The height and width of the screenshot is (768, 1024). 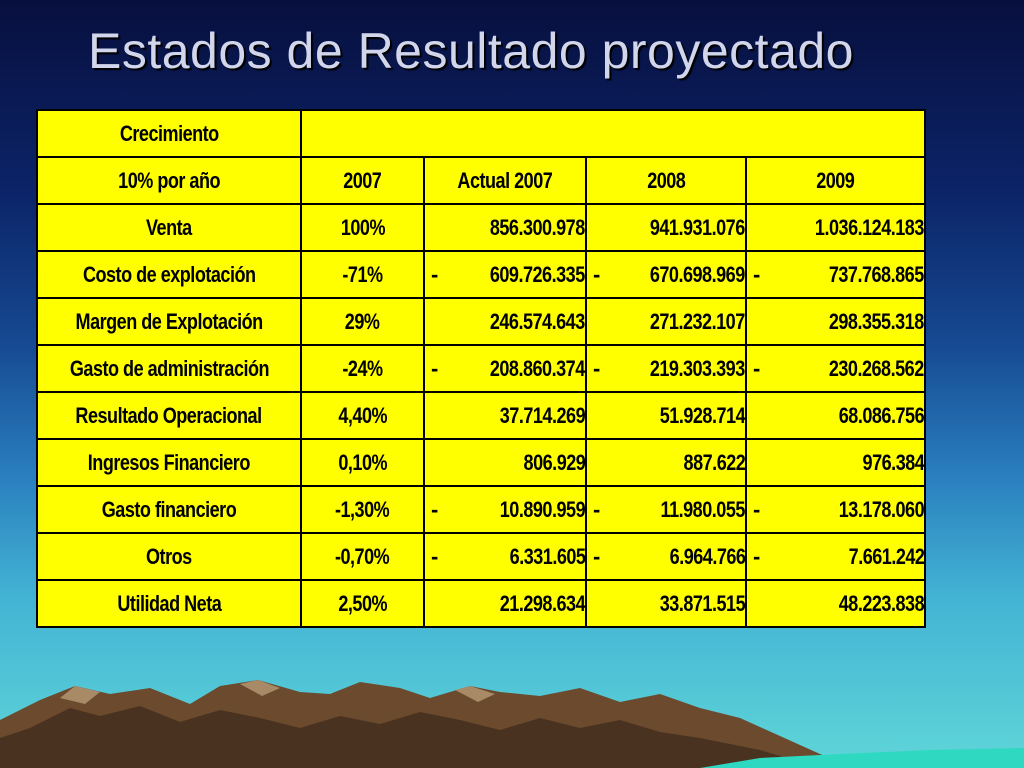 What do you see at coordinates (835, 227) in the screenshot?
I see `row-value-cell-3: 1.036.124.183` at bounding box center [835, 227].